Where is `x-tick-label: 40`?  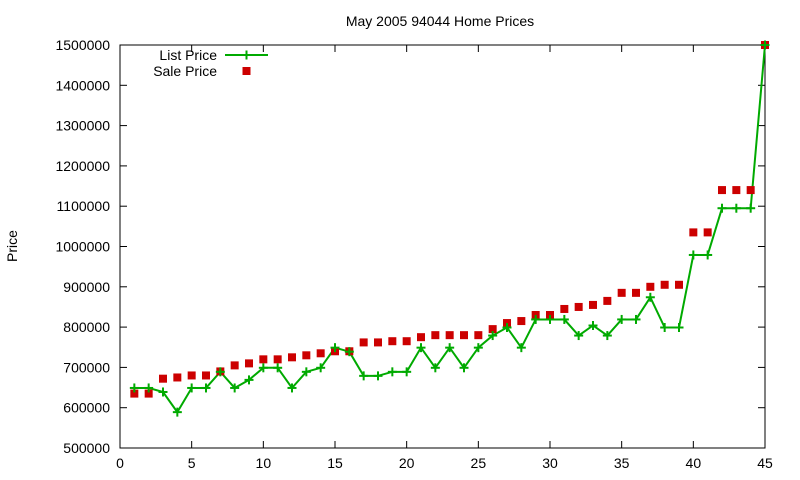
x-tick-label: 40 is located at coordinates (694, 463).